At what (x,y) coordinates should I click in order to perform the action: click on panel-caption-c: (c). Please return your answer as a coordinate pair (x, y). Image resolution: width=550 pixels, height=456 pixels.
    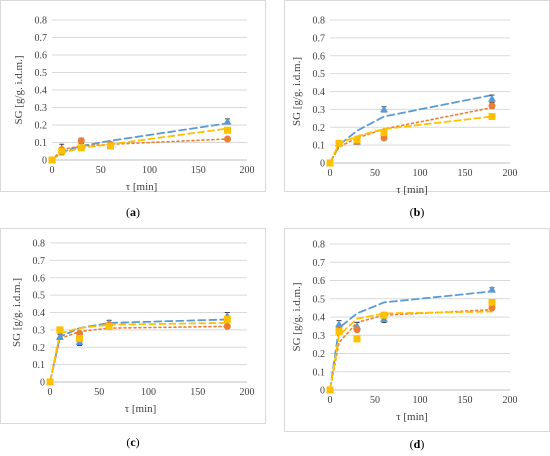
    Looking at the image, I should click on (133, 442).